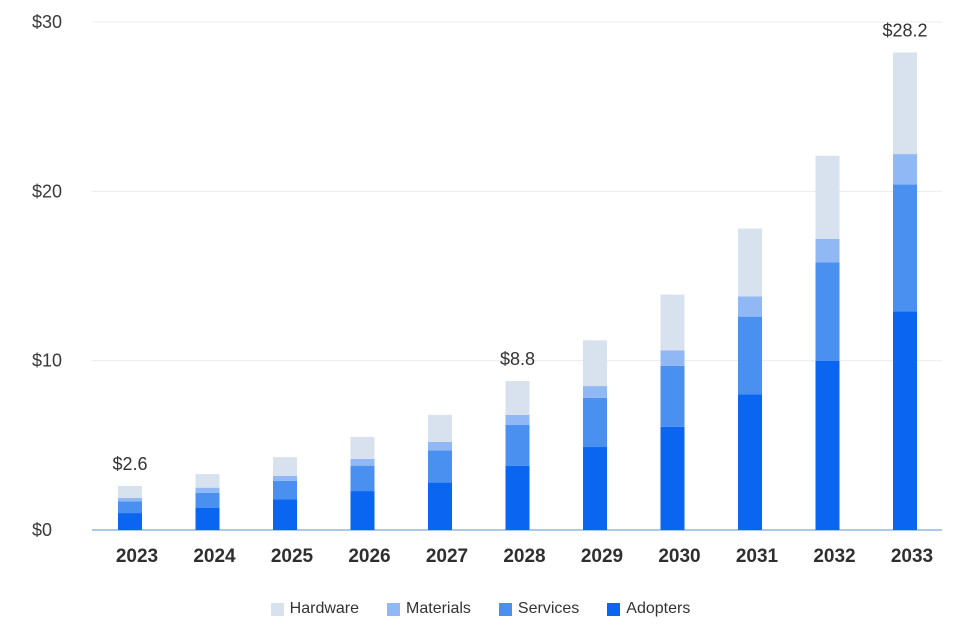  I want to click on bar-stack-2033, so click(905, 291).